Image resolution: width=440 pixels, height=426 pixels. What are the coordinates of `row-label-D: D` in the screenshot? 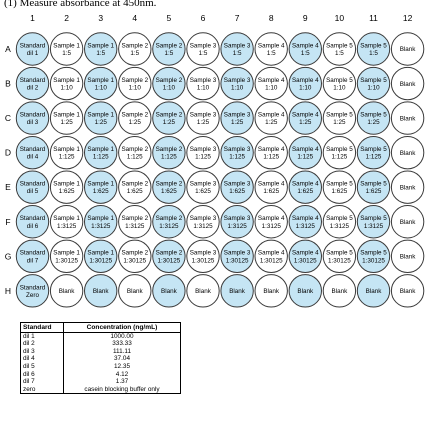 It's located at (8, 153).